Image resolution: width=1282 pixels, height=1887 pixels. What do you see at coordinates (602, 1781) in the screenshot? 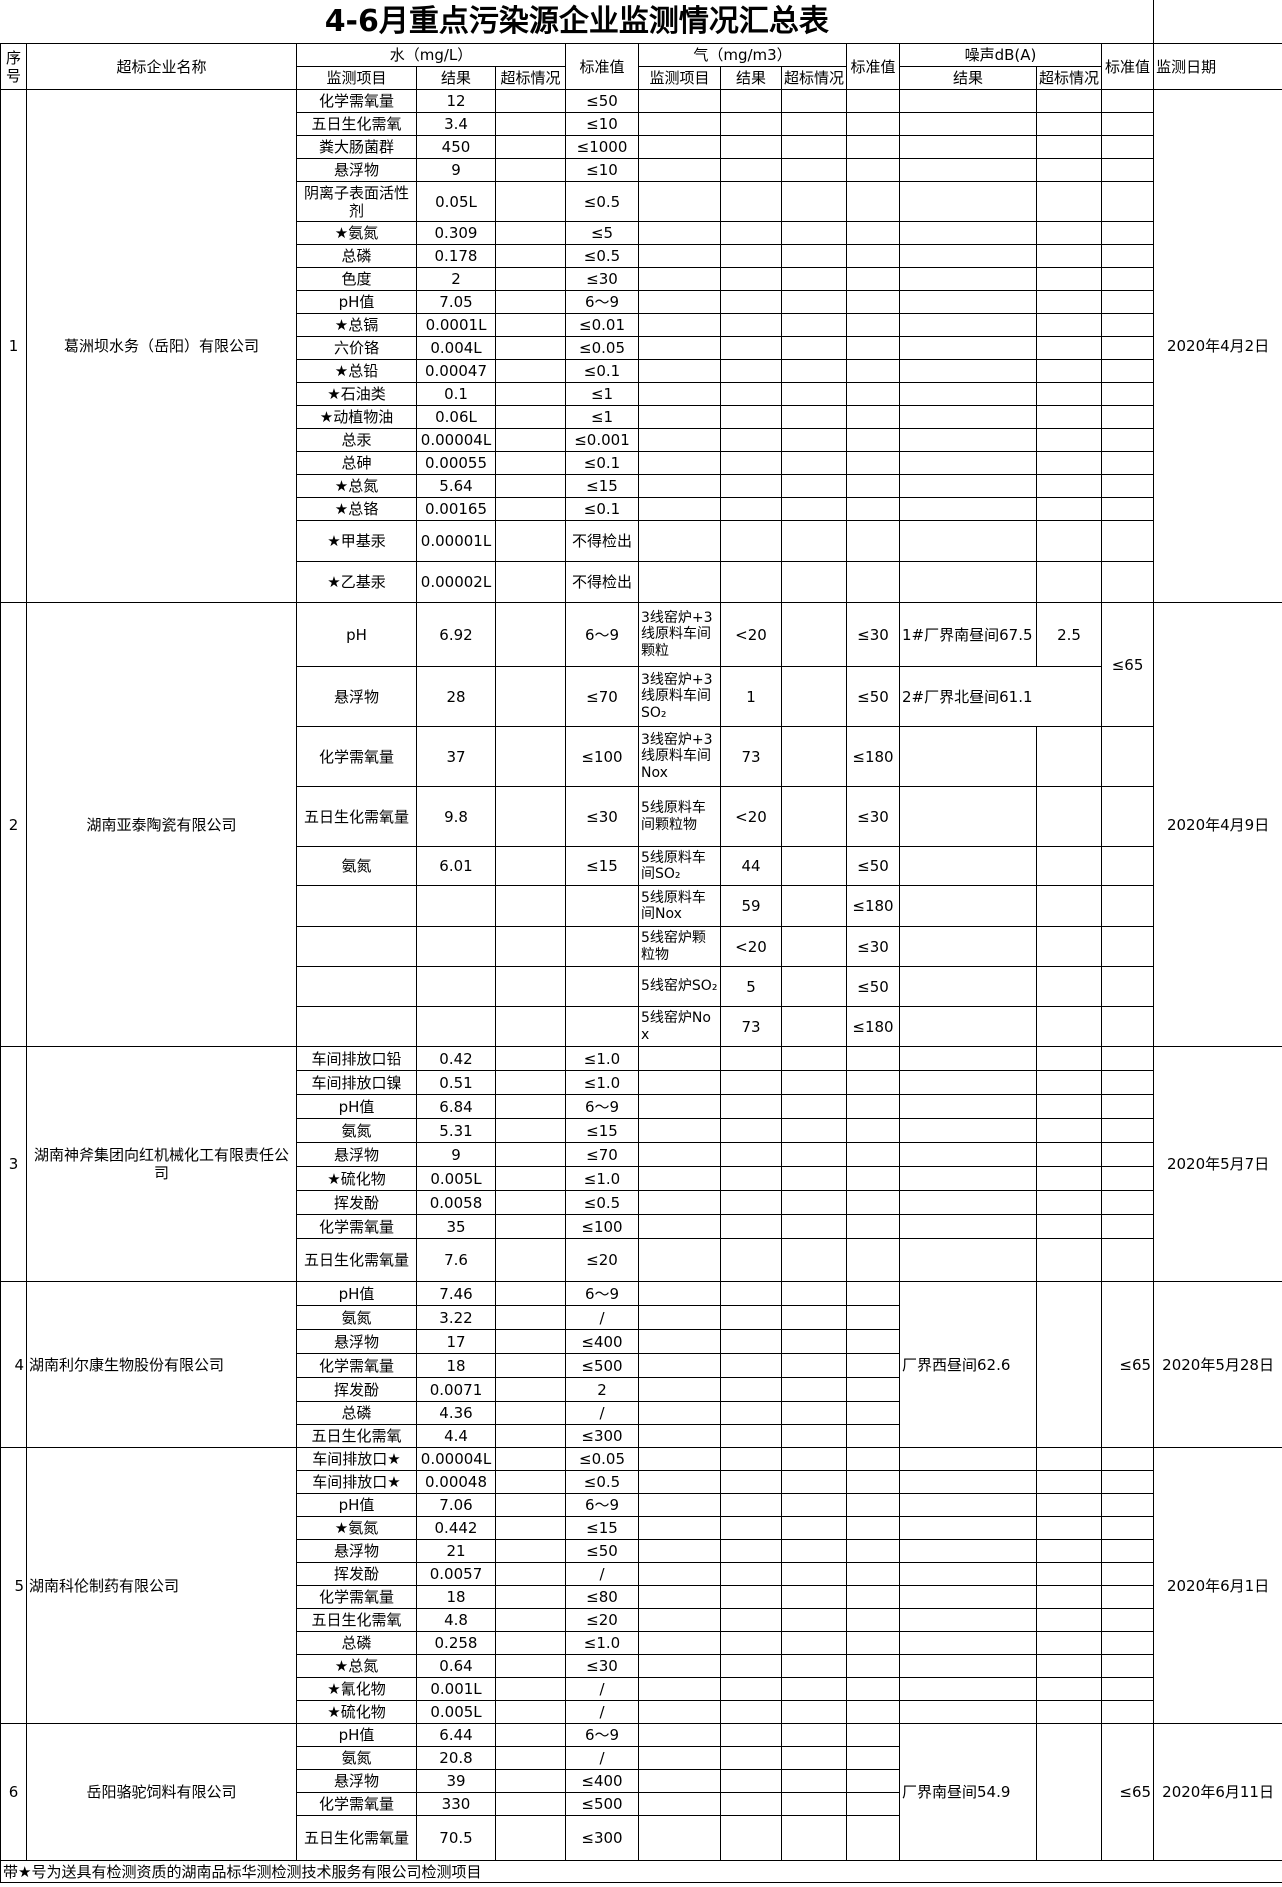
I see `water-standard-cell: ≤400` at bounding box center [602, 1781].